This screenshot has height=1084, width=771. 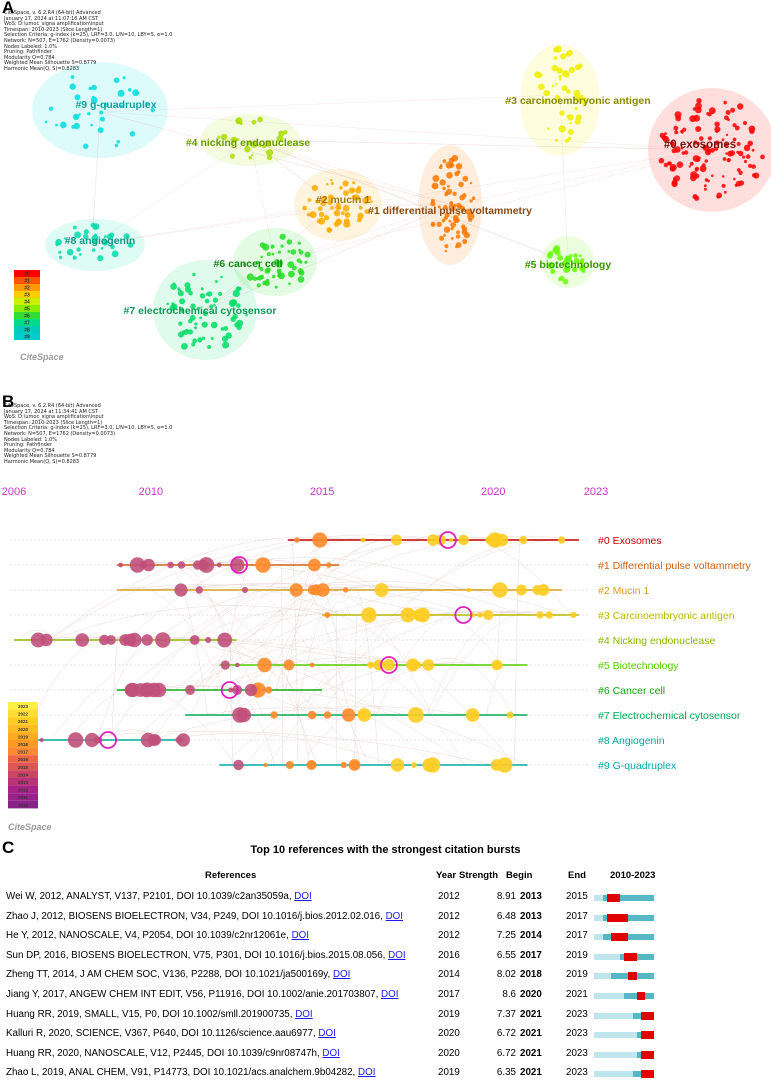 What do you see at coordinates (596, 492) in the screenshot?
I see `timeline-year-label: 2023` at bounding box center [596, 492].